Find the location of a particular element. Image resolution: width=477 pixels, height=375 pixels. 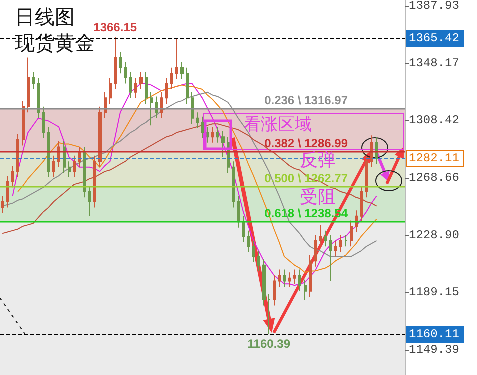

ref-line-label: 0.236 \ 1316.97 is located at coordinates (306, 100).